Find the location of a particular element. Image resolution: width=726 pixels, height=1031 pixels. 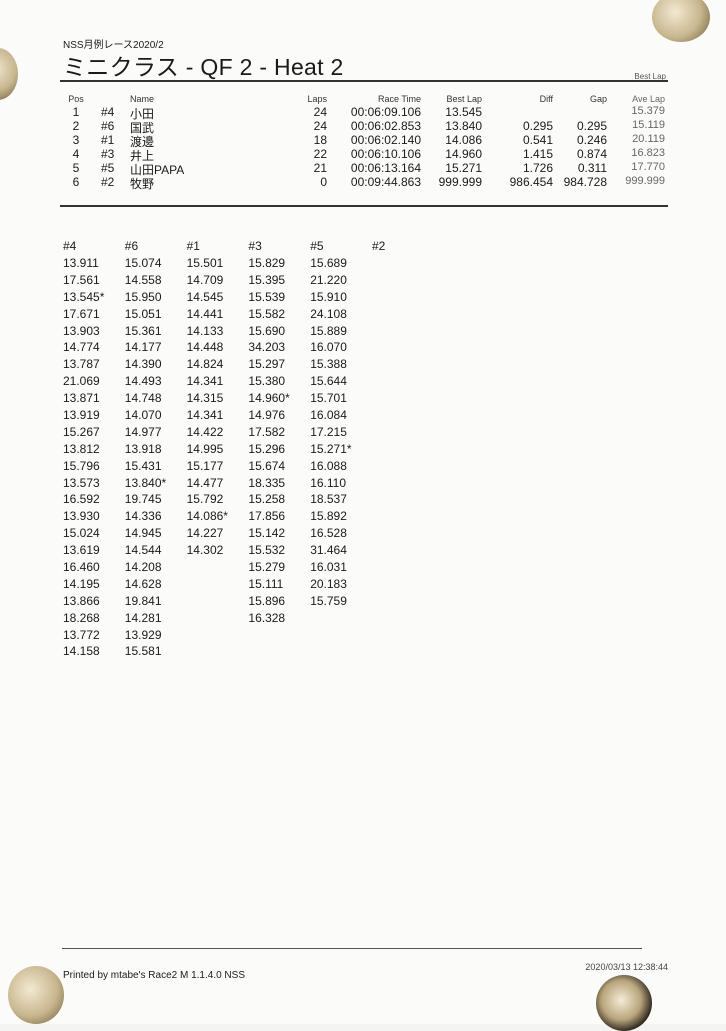

lap-time: 13.619 is located at coordinates (81, 550).